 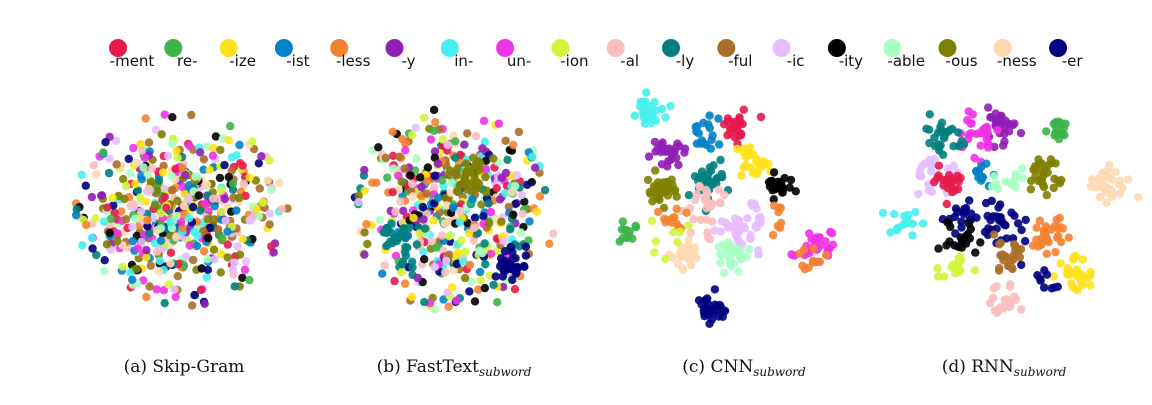 I want to click on legend-marker, so click(x=118, y=48).